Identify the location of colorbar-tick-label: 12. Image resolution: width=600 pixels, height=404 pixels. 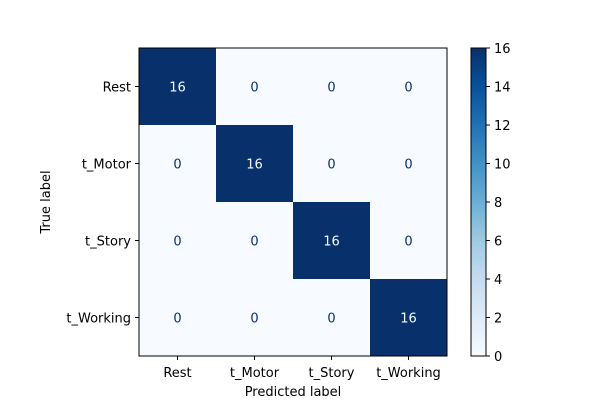
(502, 126).